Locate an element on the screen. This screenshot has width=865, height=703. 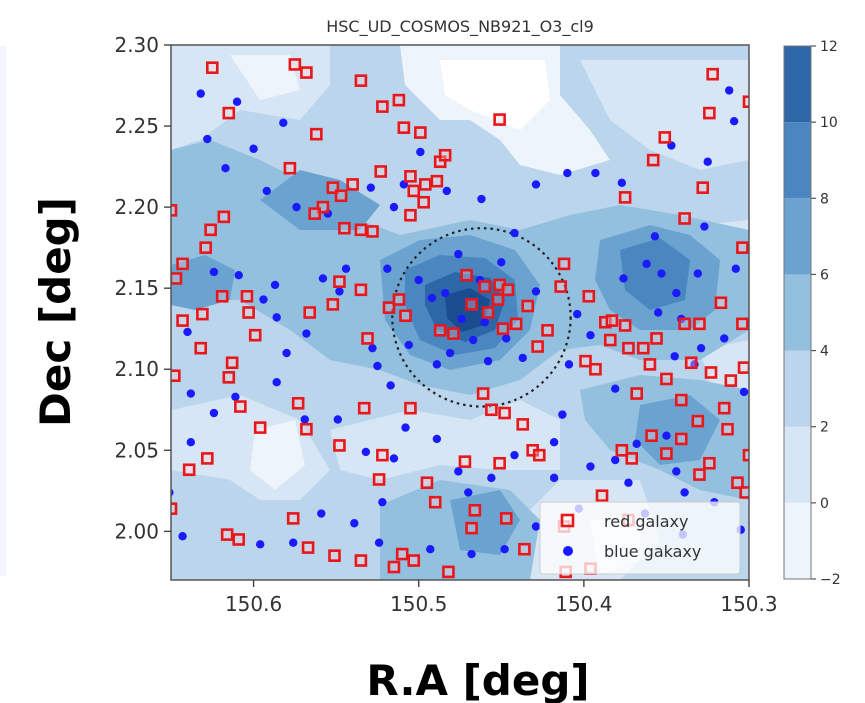
x-tick-label: 150.5 is located at coordinates (418, 604).